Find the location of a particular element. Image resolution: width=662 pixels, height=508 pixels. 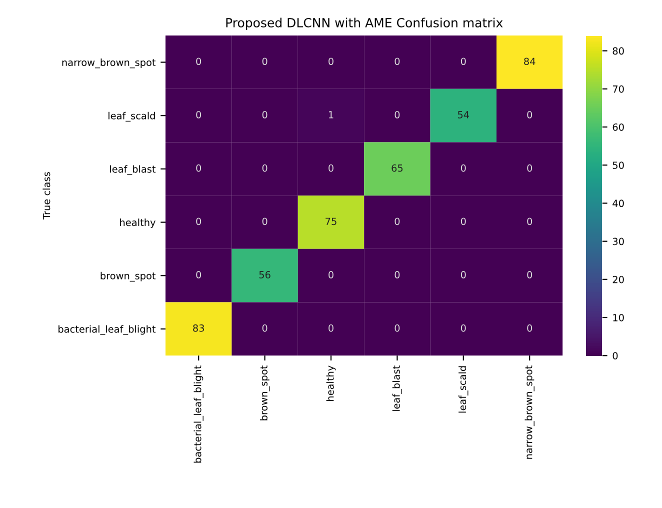

data-label: 1 is located at coordinates (331, 114).